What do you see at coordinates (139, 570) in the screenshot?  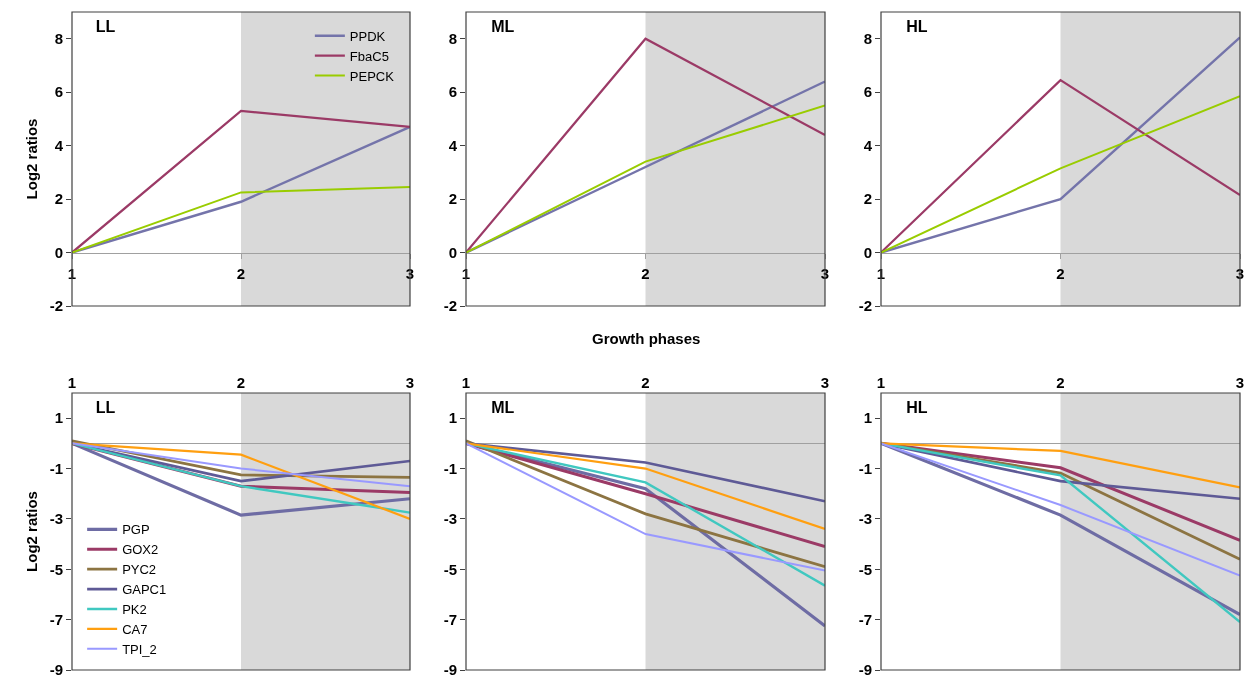 I see `legend-label: PYC2` at bounding box center [139, 570].